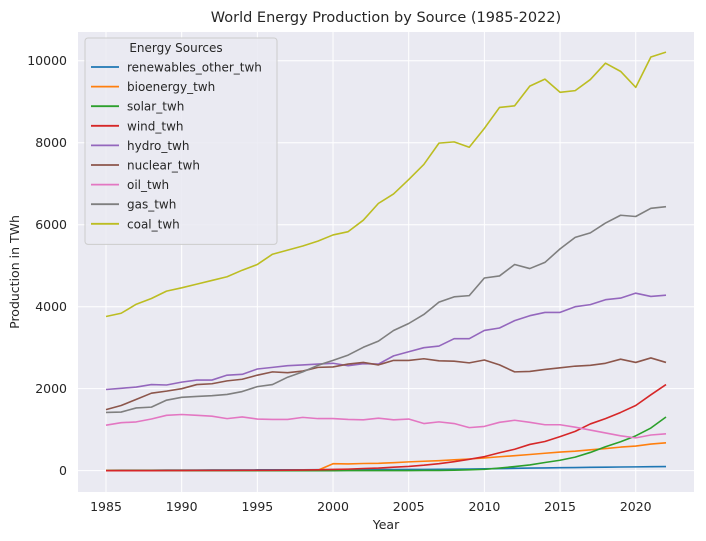  Describe the element at coordinates (51, 142) in the screenshot. I see `y-tick-label: 8000` at that location.